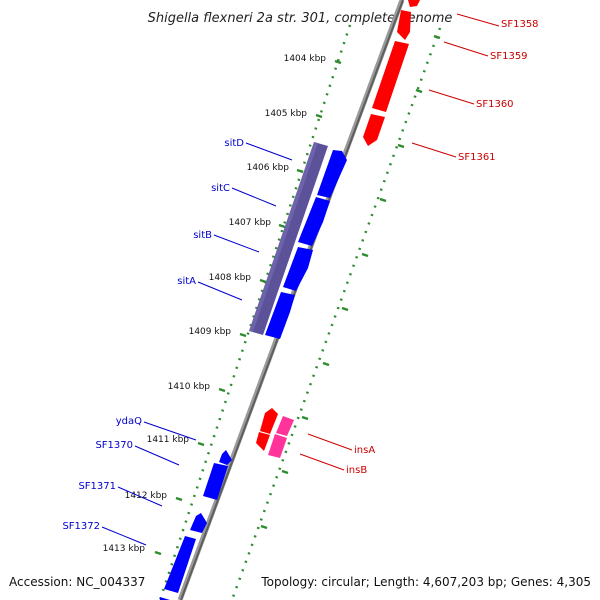 This screenshot has height=600, width=600. Describe the element at coordinates (168, 440) in the screenshot. I see `tick-label: 1411 kbp` at that location.